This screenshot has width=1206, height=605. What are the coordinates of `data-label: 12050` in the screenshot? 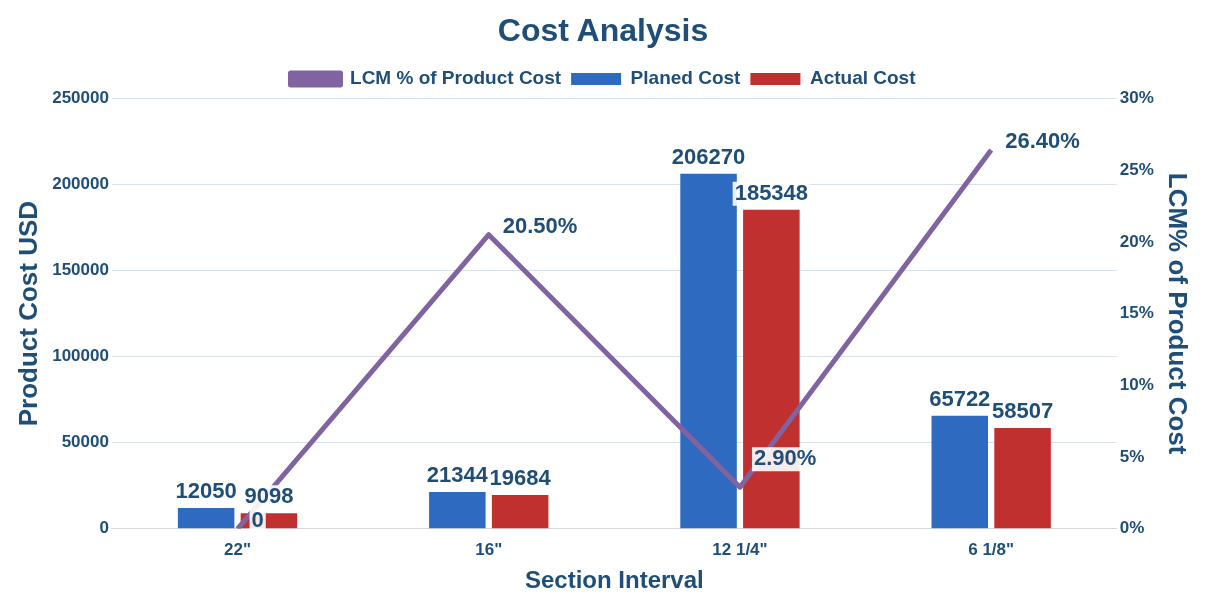 It's located at (206, 491).